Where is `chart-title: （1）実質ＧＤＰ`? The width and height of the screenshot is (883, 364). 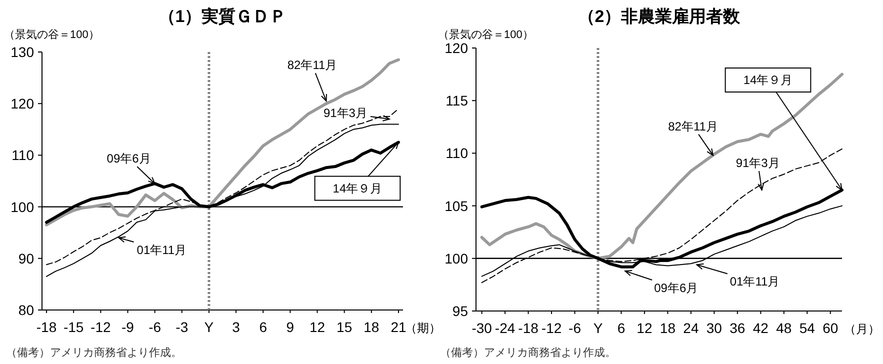 chart-title: （1）実質ＧＤＰ is located at coordinates (222, 16).